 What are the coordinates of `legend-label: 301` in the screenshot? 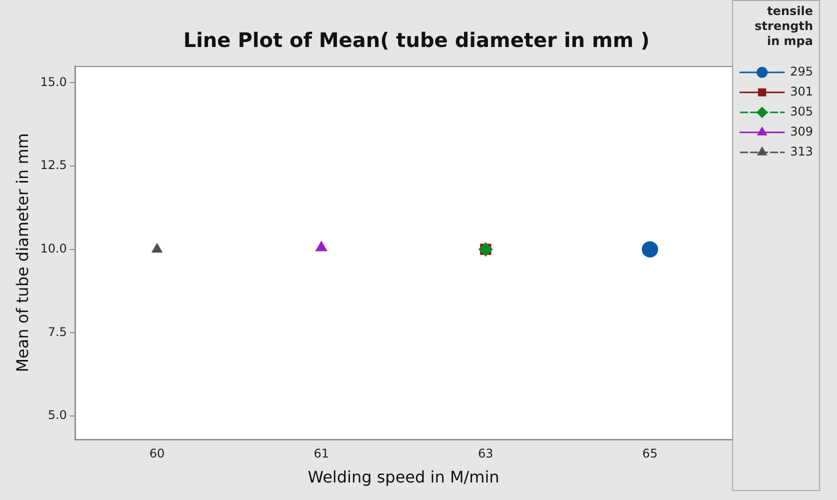 It's located at (801, 91).